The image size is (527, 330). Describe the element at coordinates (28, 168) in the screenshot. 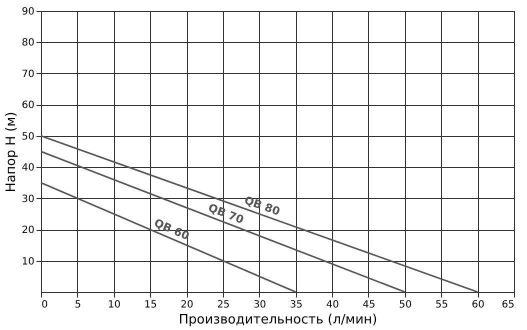

I see `y-tick-label: 40` at that location.